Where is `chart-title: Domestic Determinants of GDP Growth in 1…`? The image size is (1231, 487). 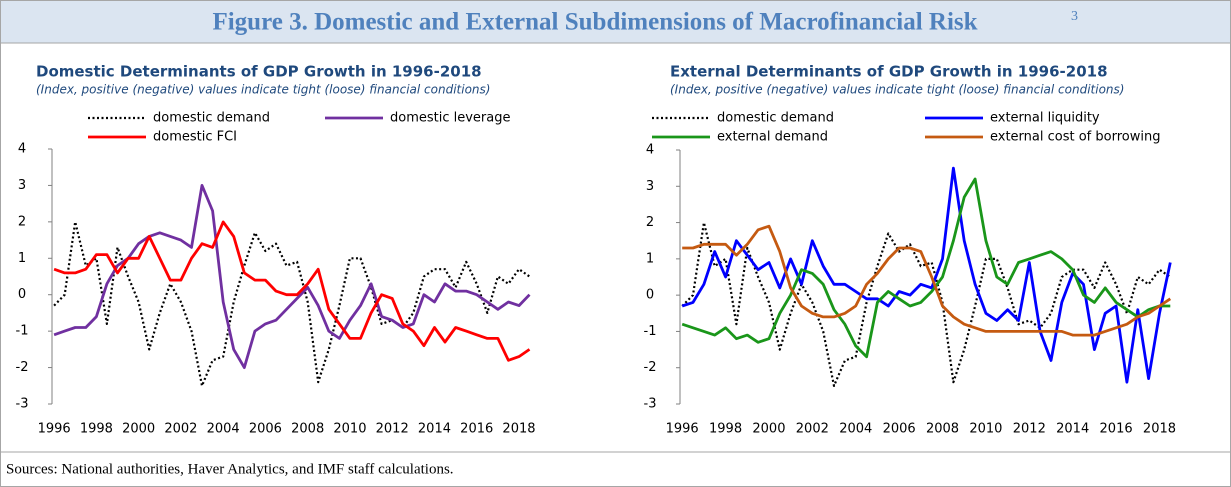
chart-title: Domestic Determinants of GDP Growth in 1… is located at coordinates (259, 72).